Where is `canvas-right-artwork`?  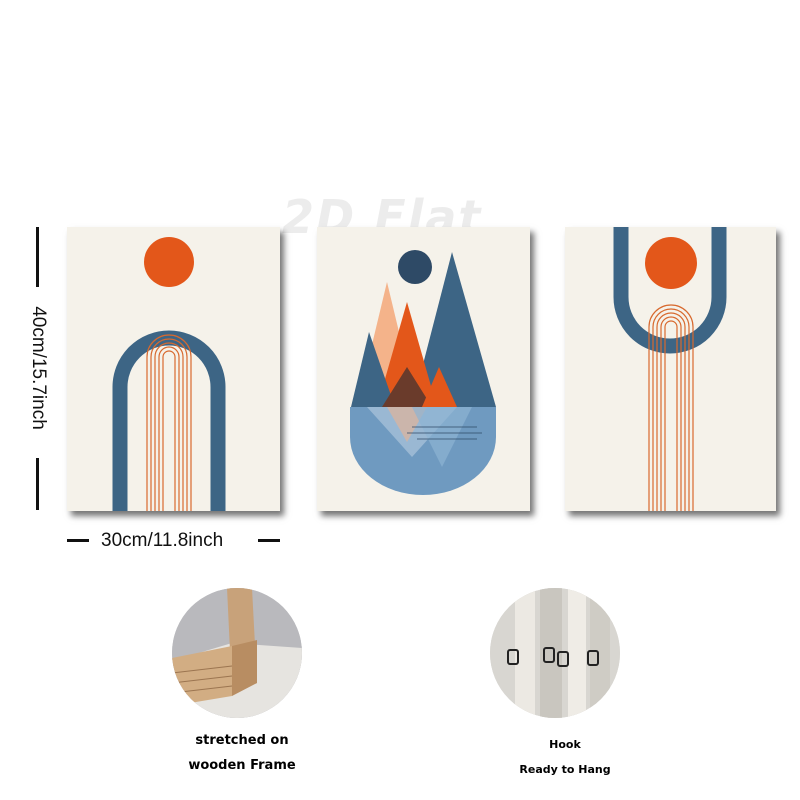 canvas-right-artwork is located at coordinates (670, 369).